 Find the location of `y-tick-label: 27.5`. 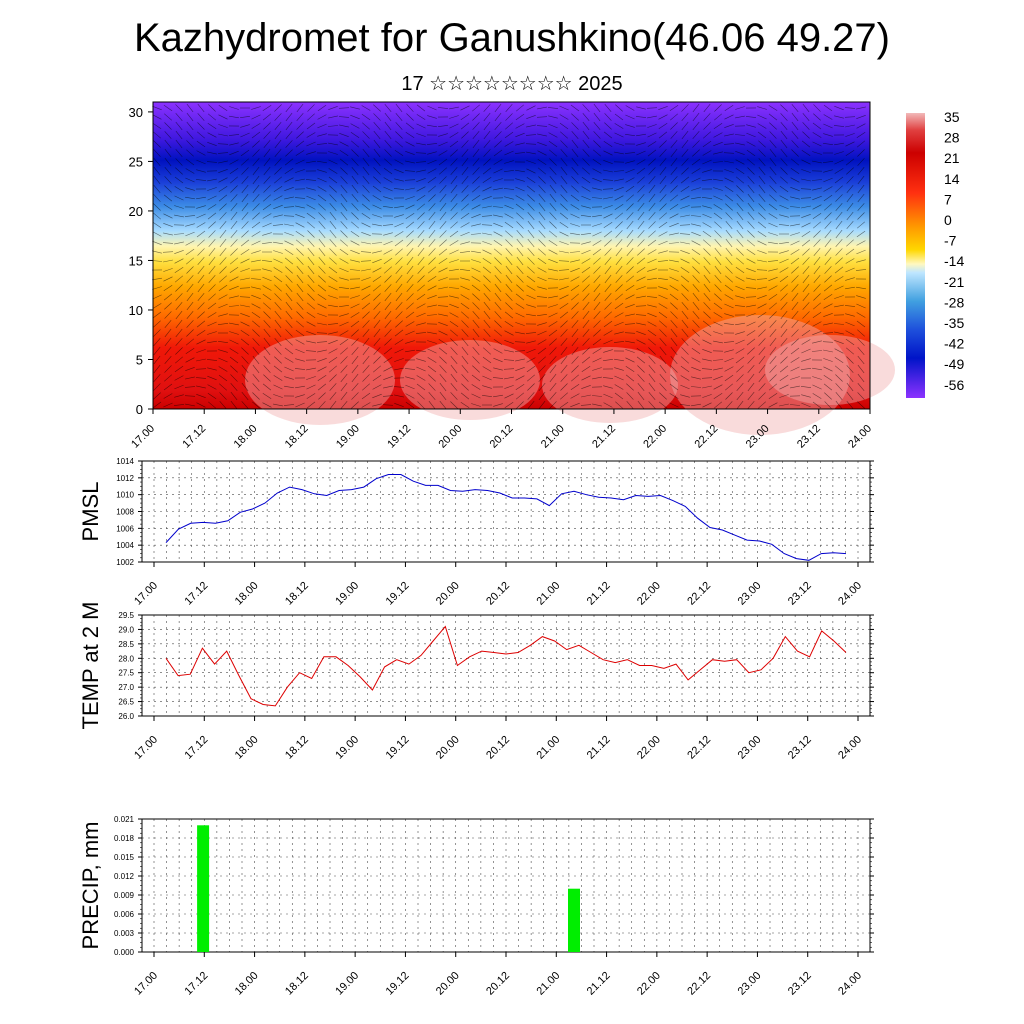

y-tick-label: 27.5 is located at coordinates (126, 673).